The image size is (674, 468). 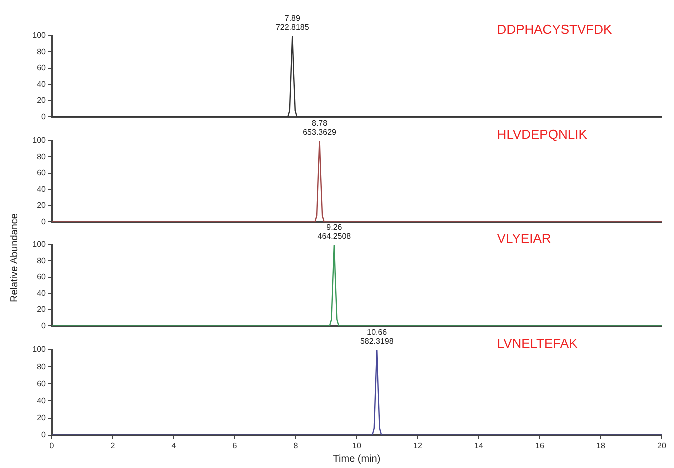 What do you see at coordinates (537, 344) in the screenshot?
I see `annotation: LVNELTEFAK` at bounding box center [537, 344].